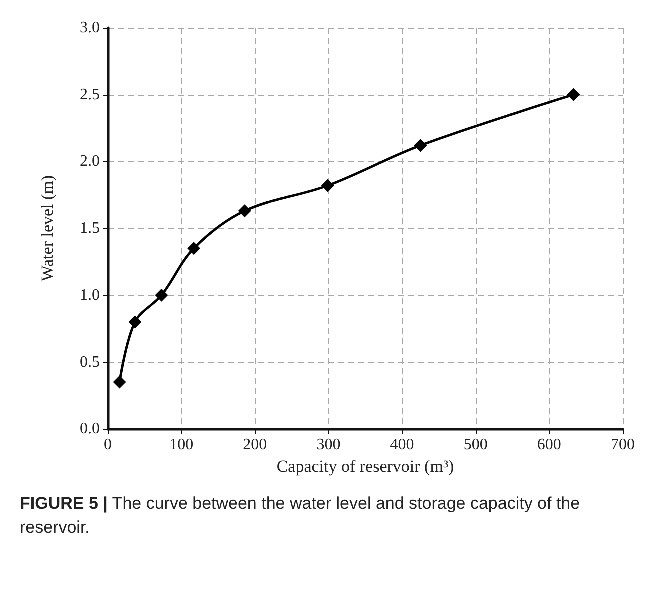  What do you see at coordinates (90, 295) in the screenshot?
I see `y-tick-label: 1.0` at bounding box center [90, 295].